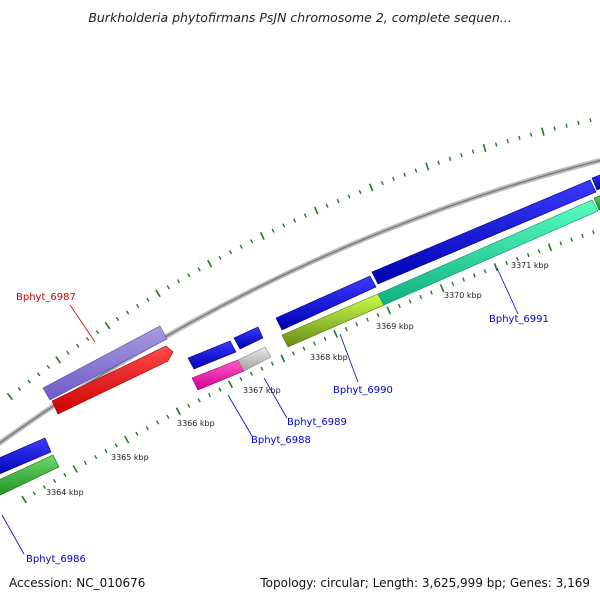 The image size is (600, 600). I want to click on tick-label-3370: 3370 kbp, so click(463, 295).